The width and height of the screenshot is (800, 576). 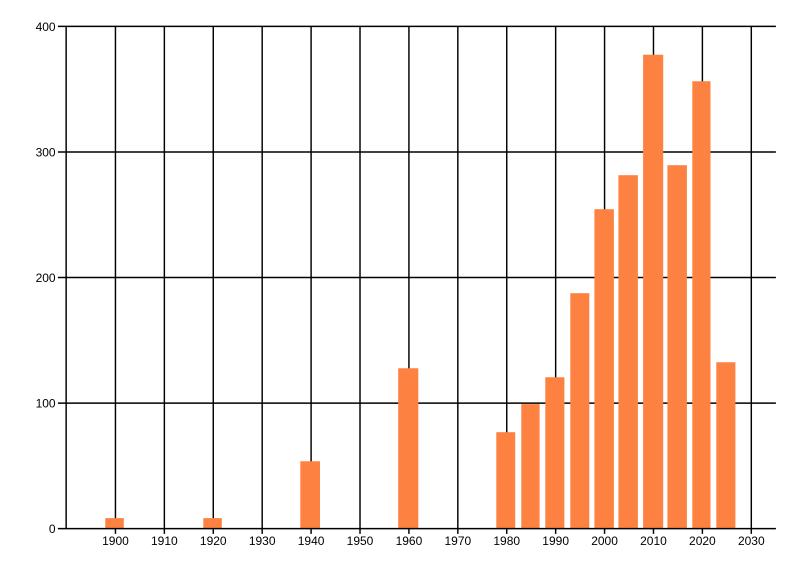 I want to click on svg-text: 1930, so click(x=262, y=541).